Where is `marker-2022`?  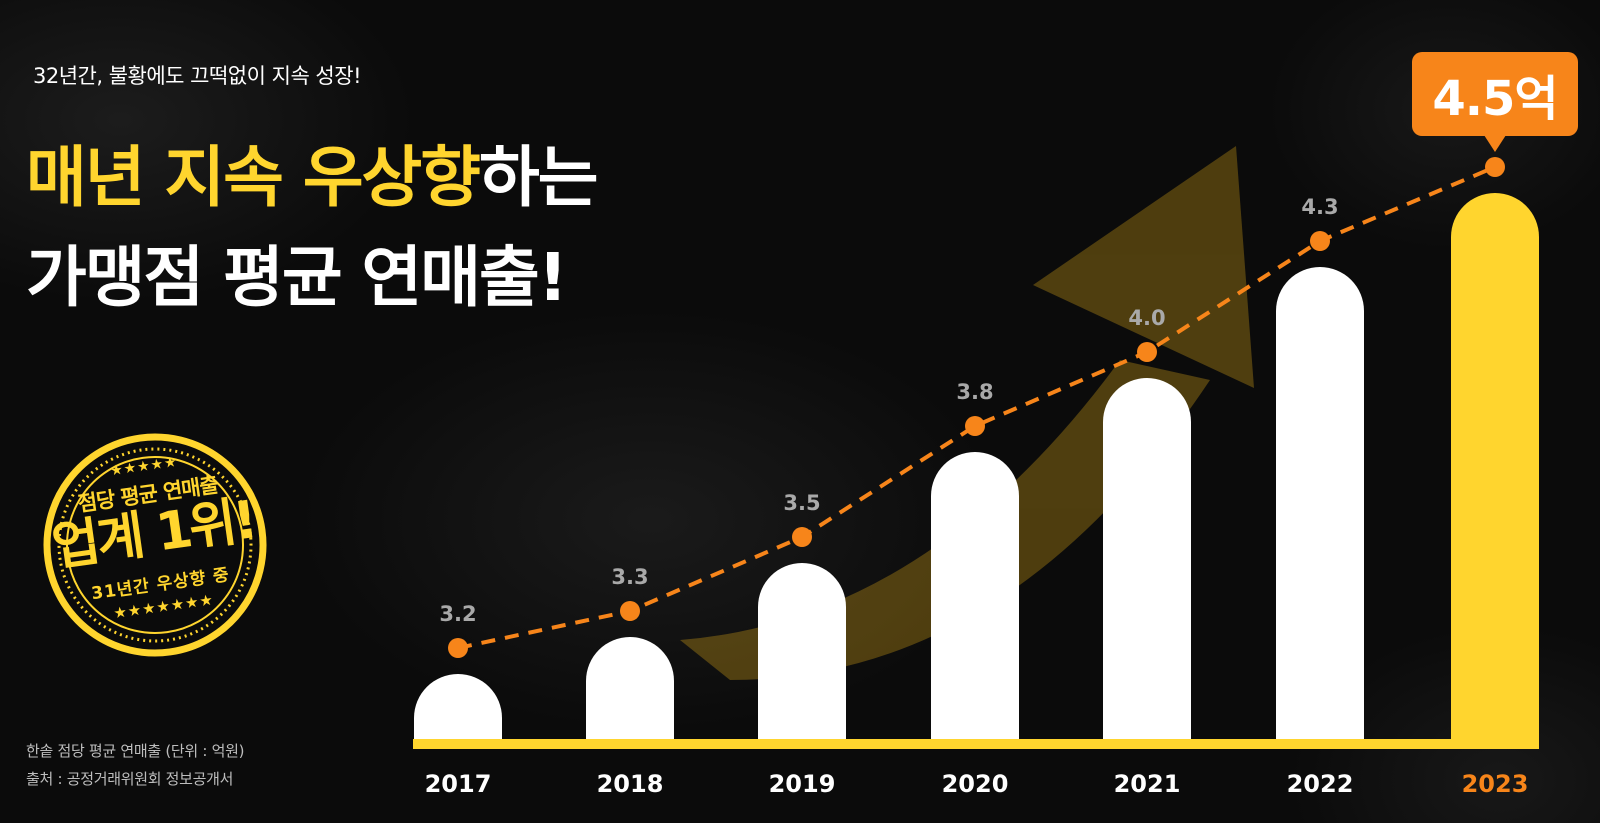
marker-2022 is located at coordinates (1320, 241).